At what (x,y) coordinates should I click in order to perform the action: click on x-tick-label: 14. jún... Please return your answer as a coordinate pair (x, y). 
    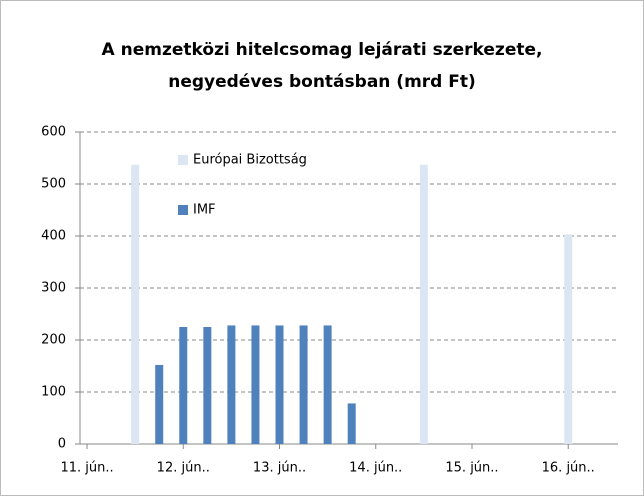
    Looking at the image, I should click on (375, 468).